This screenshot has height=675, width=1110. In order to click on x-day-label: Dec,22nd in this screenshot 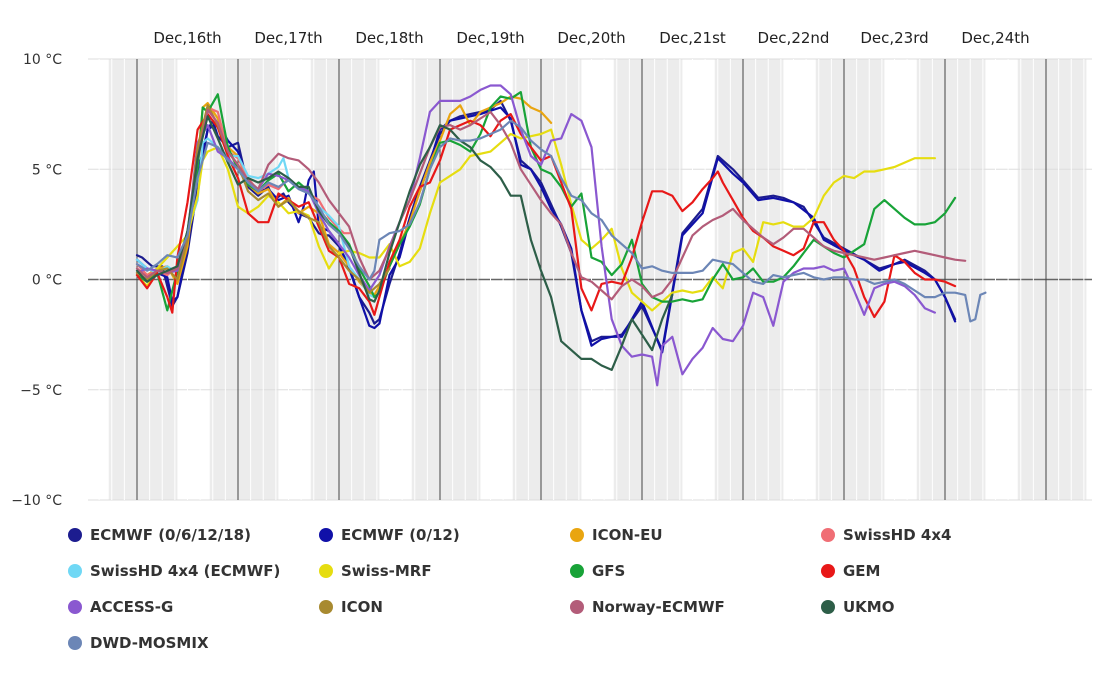, I will do `click(794, 38)`.